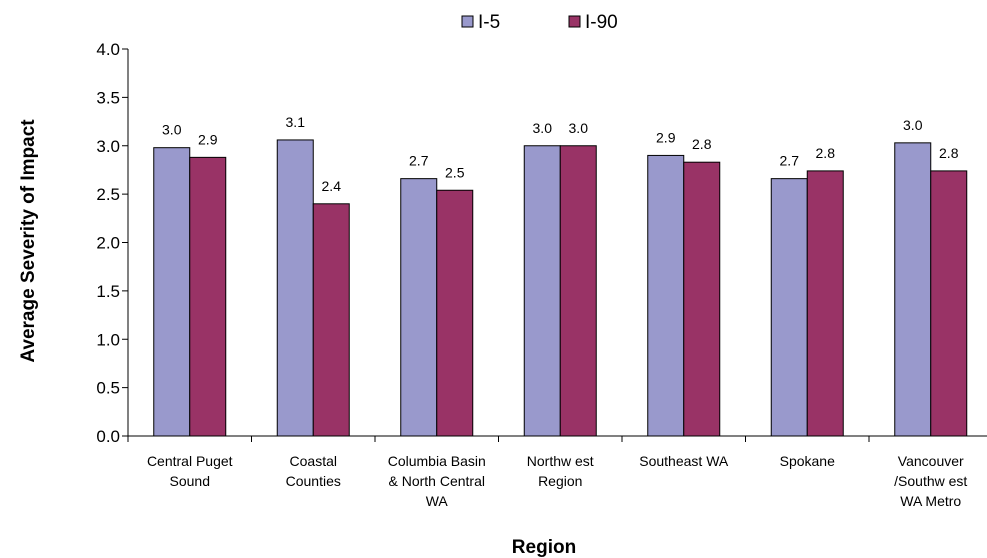 Image resolution: width=987 pixels, height=558 pixels. I want to click on x-category-label: Southeast WA, so click(684, 461).